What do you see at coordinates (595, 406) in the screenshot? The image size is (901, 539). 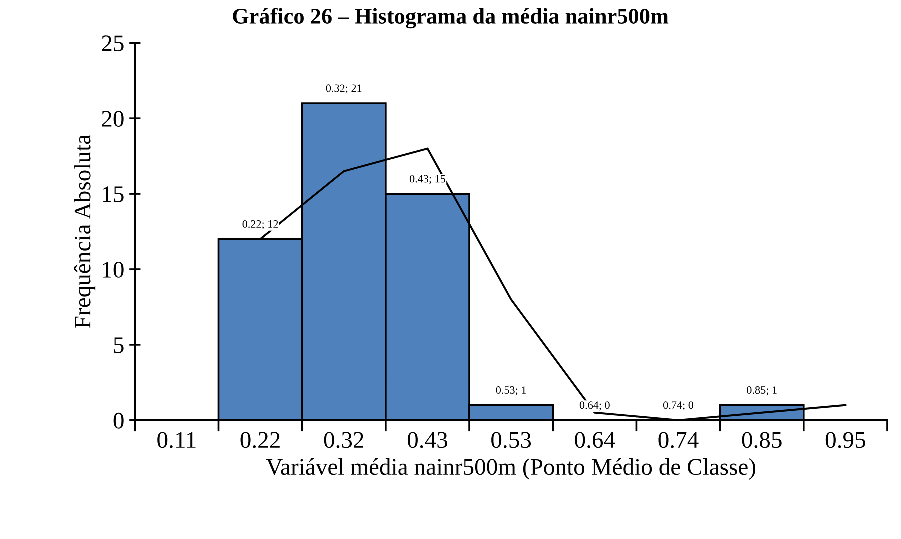 I see `data-label: 0.64; 0` at bounding box center [595, 406].